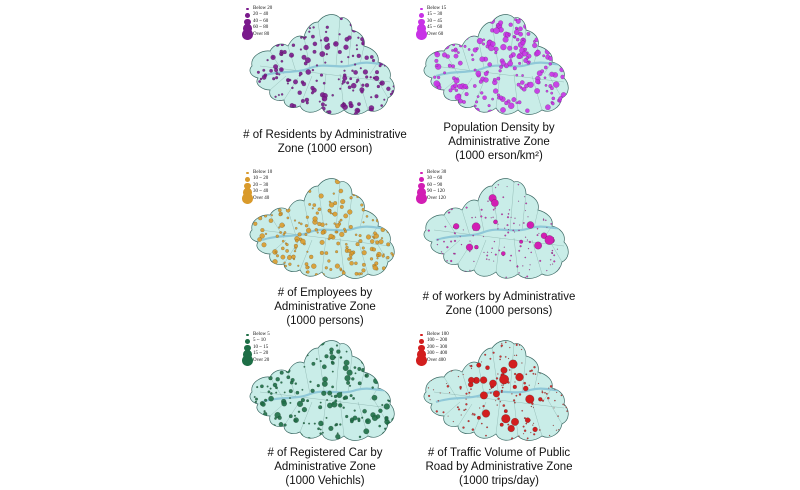 This screenshot has height=490, width=800. Describe the element at coordinates (327, 69) in the screenshot. I see `river` at that location.